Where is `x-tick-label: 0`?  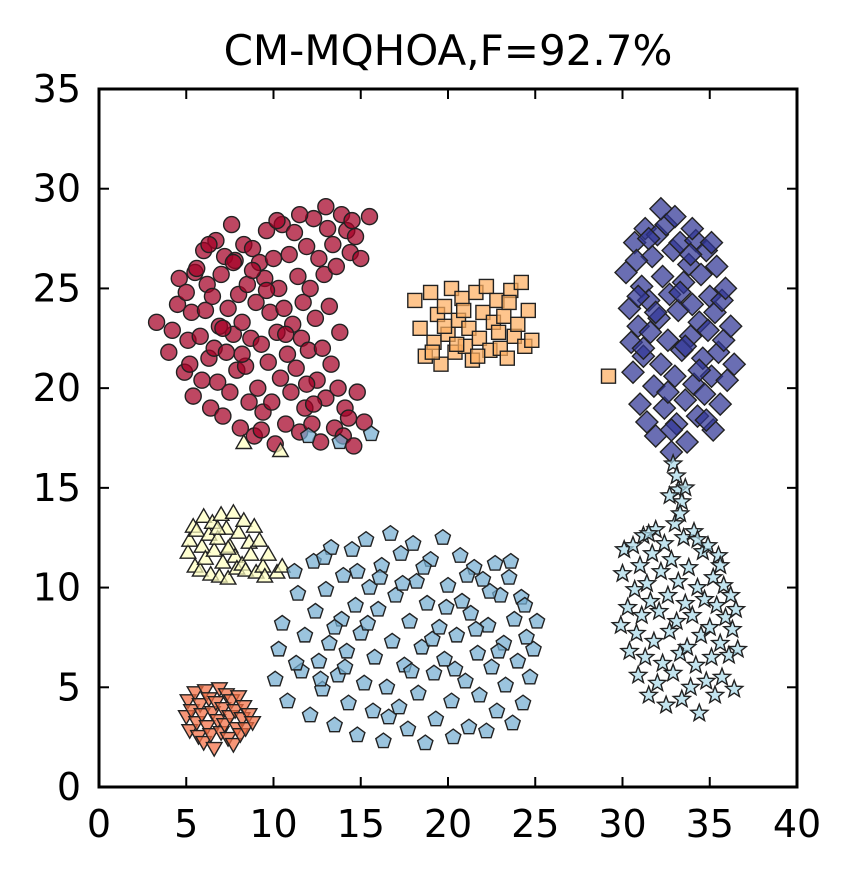
x-tick-label: 0 is located at coordinates (99, 824).